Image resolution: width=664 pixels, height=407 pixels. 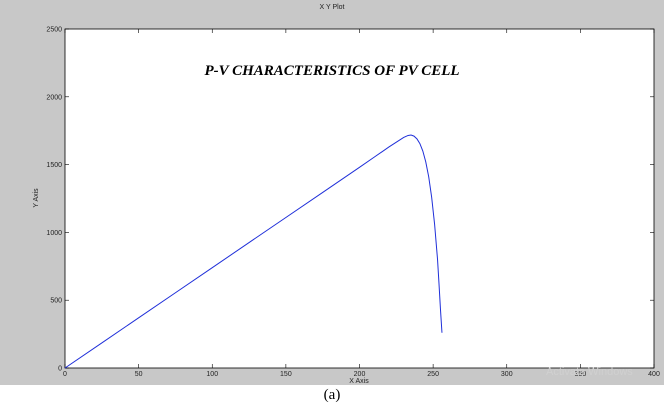 I want to click on x-tick-label: 350, so click(x=581, y=374).